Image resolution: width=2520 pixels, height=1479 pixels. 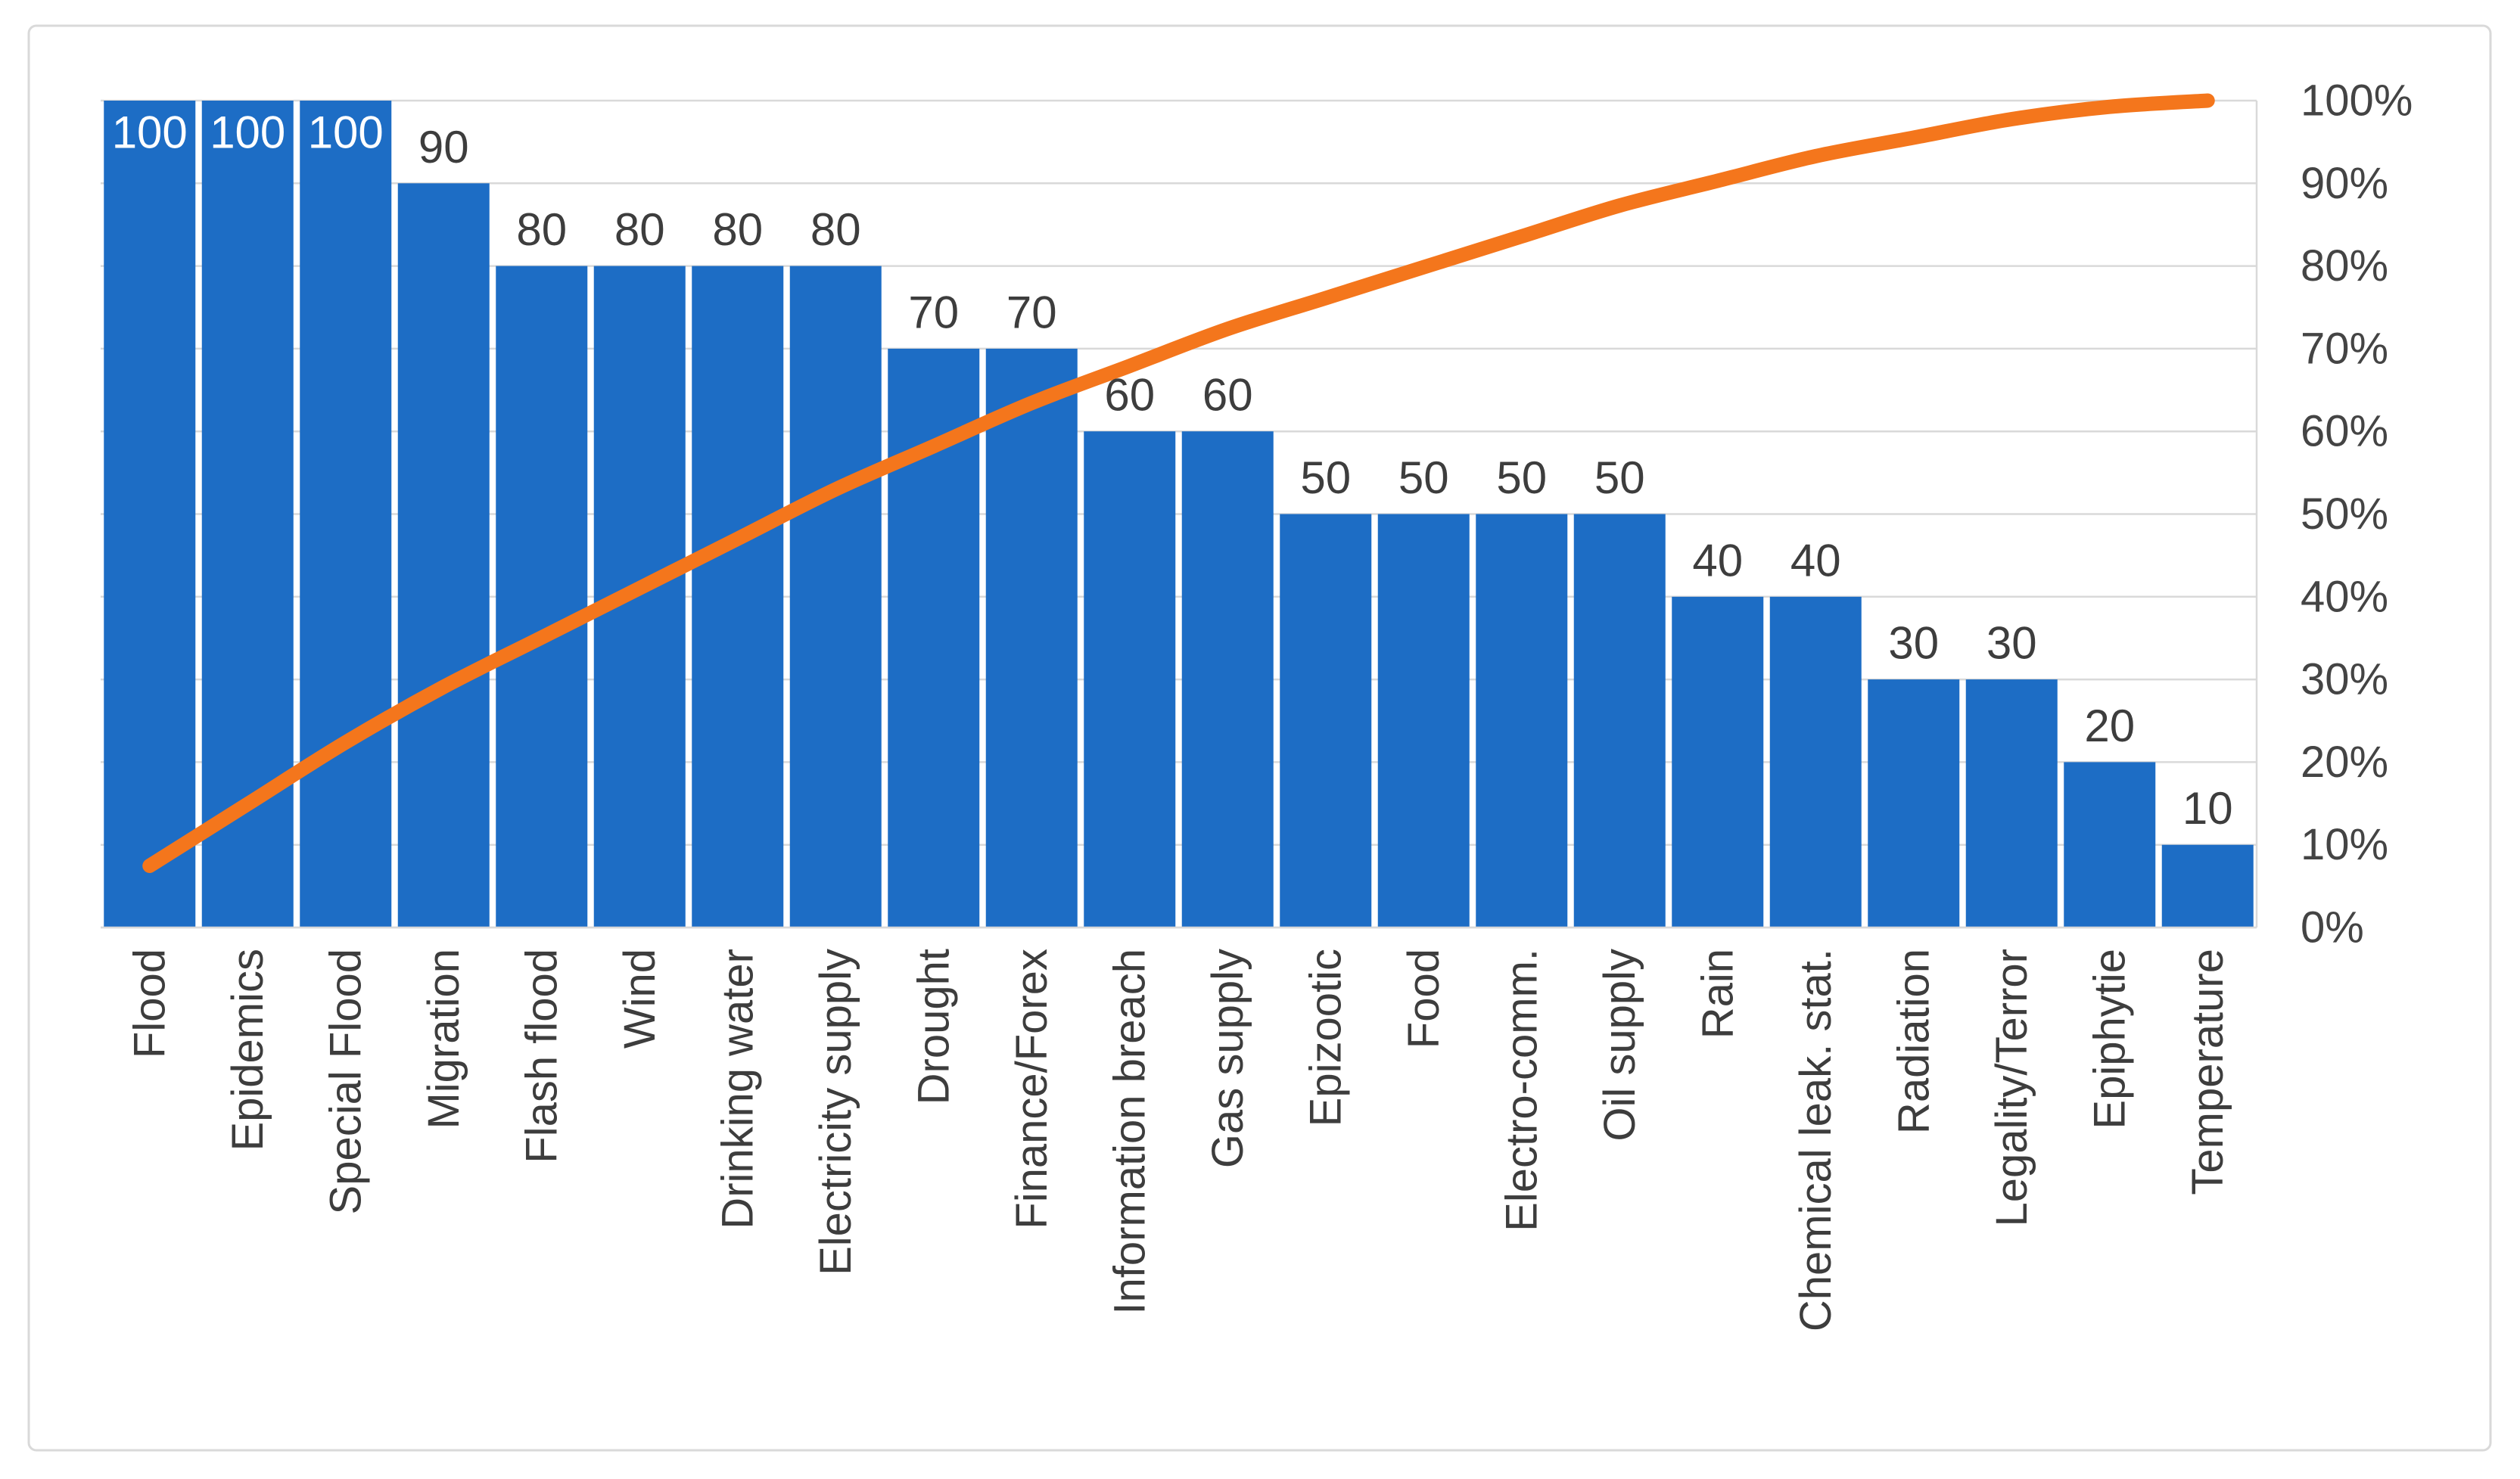 I want to click on category-label: Epizootic, so click(x=1325, y=1037).